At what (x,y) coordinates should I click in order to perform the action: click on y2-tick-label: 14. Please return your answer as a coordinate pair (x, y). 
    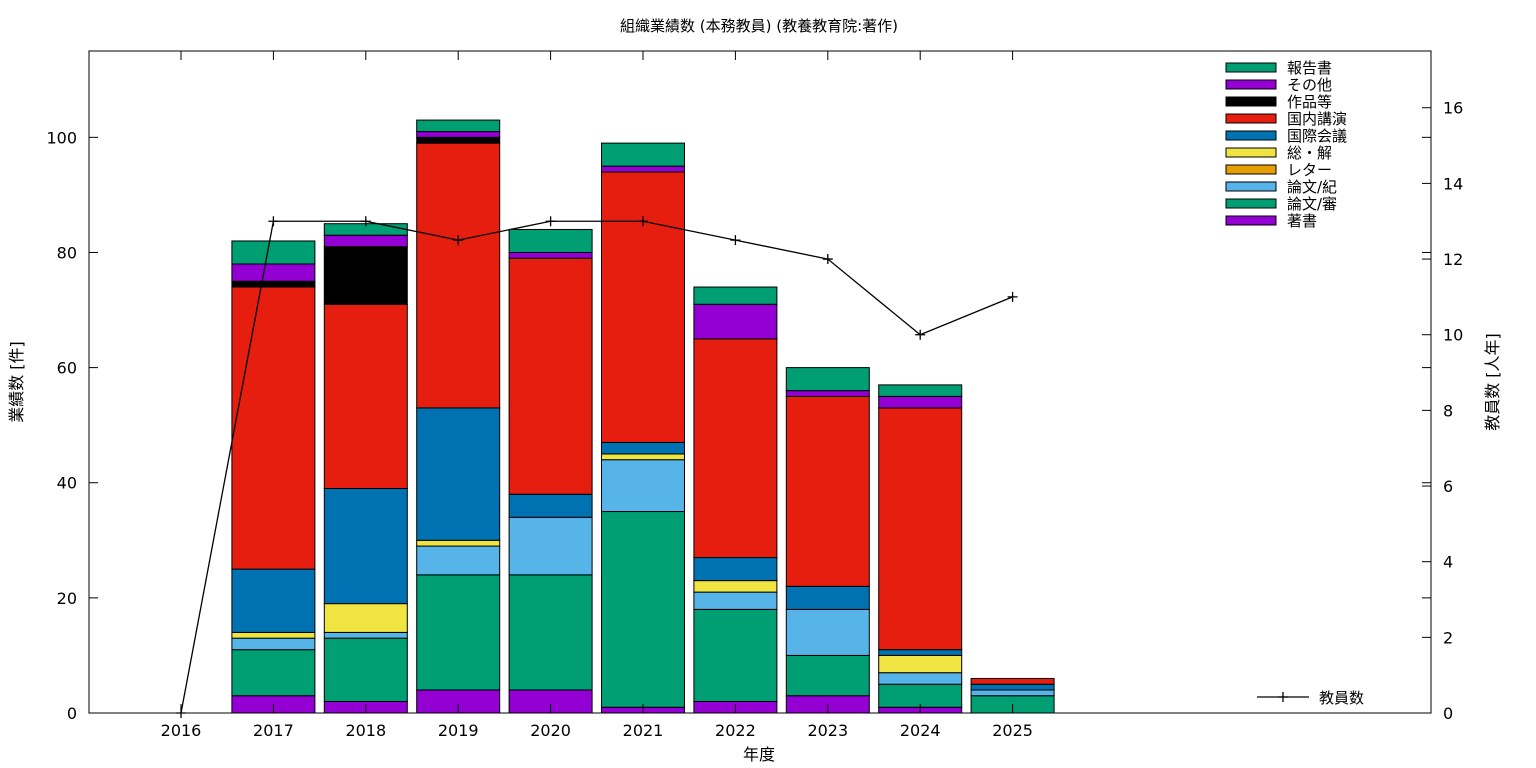
    Looking at the image, I should click on (1453, 183).